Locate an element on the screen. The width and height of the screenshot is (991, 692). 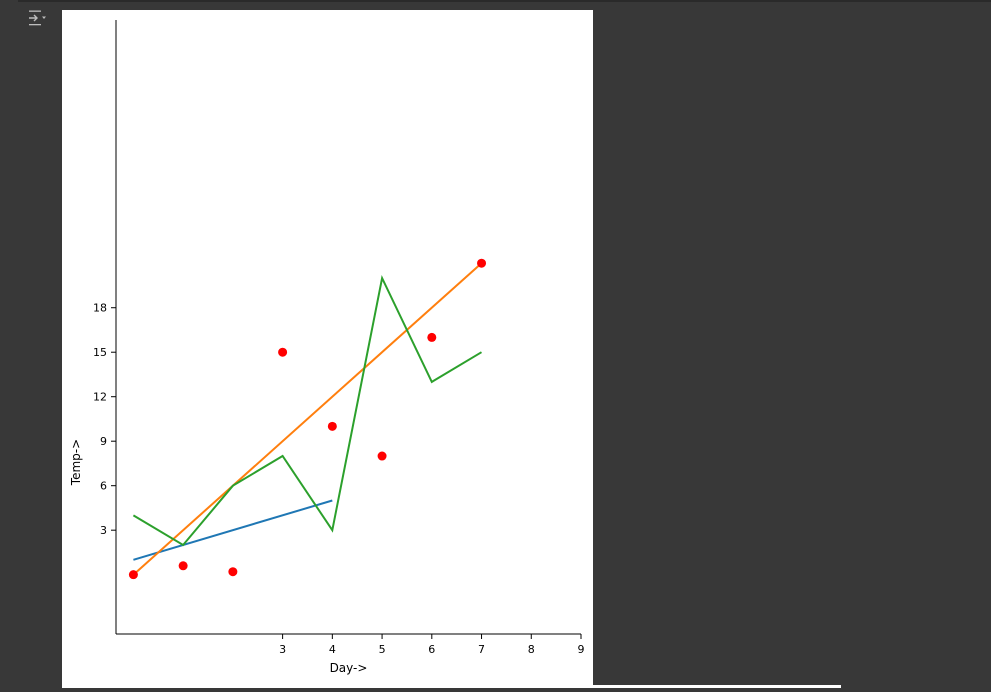
x-tick-label: 7 is located at coordinates (481, 649).